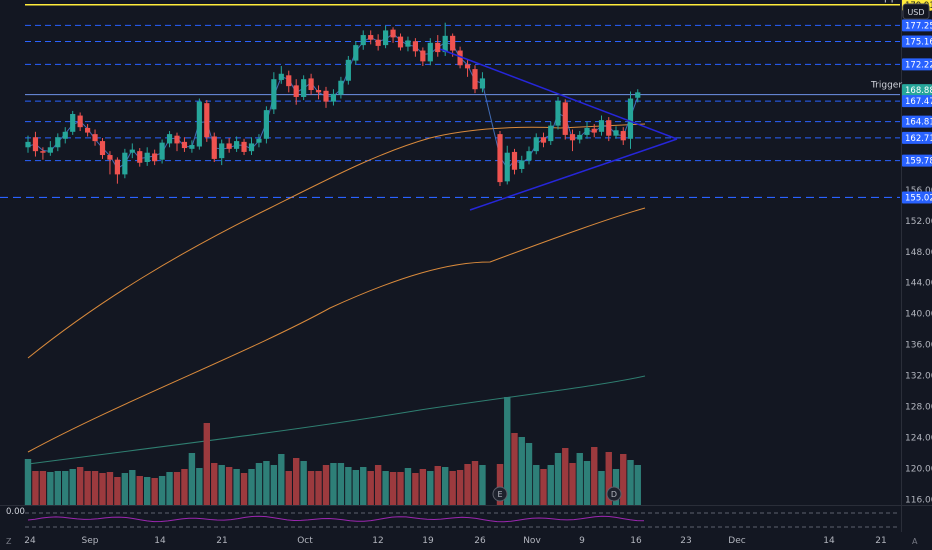 The image size is (932, 550). I want to click on triangle-lower-line, so click(573, 174).